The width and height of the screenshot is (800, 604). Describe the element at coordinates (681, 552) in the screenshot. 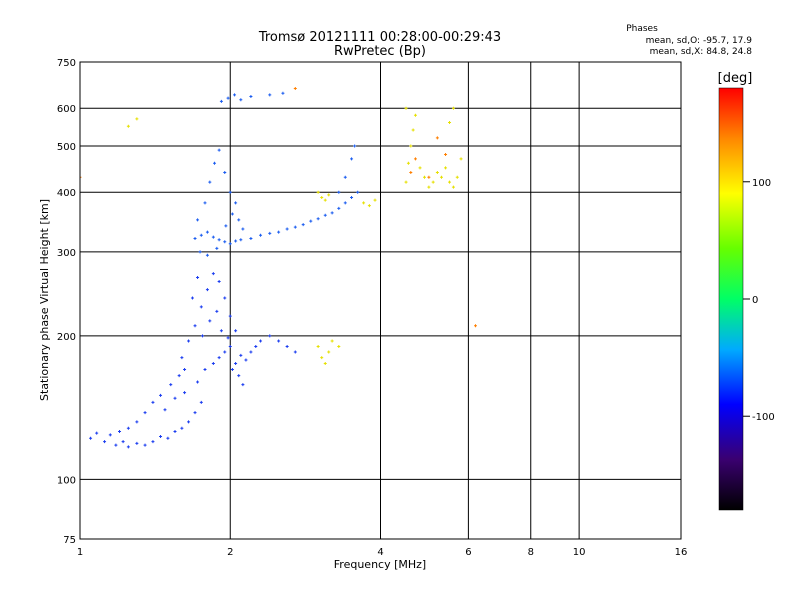

I see `x-tick-label: 16` at that location.